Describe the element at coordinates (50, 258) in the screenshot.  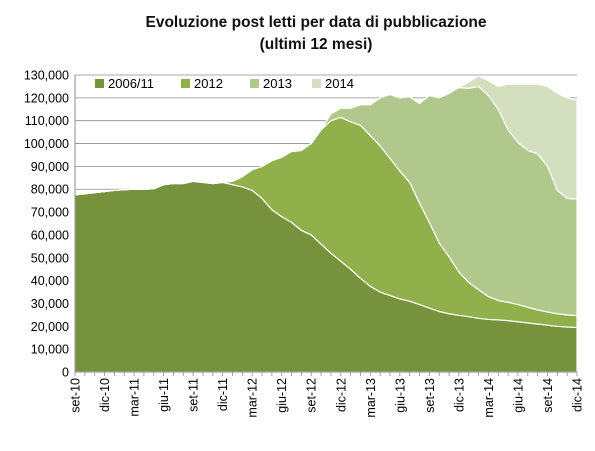
I see `y-tick-label: 50,000` at that location.